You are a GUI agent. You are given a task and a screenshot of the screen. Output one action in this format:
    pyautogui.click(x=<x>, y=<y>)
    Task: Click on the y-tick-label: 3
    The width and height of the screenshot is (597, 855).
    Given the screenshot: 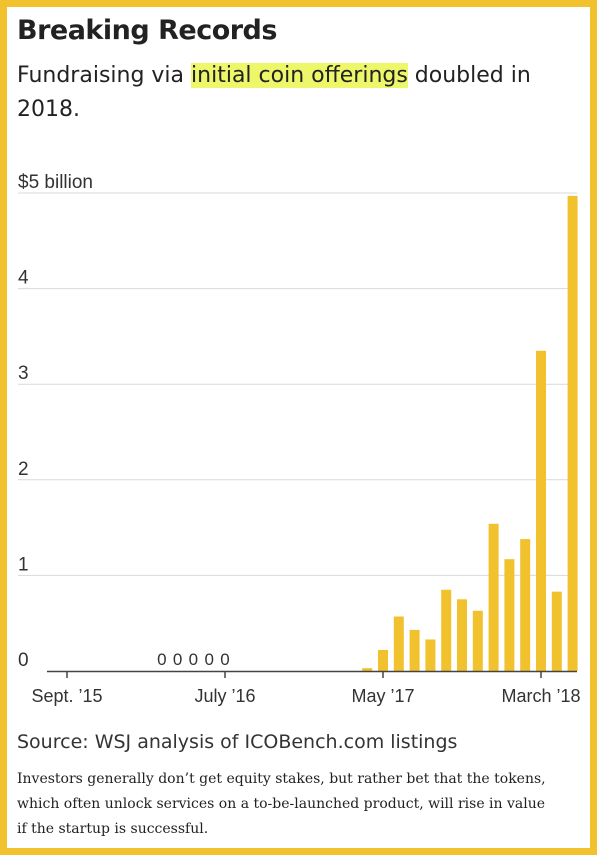 What is the action you would take?
    pyautogui.click(x=23, y=373)
    